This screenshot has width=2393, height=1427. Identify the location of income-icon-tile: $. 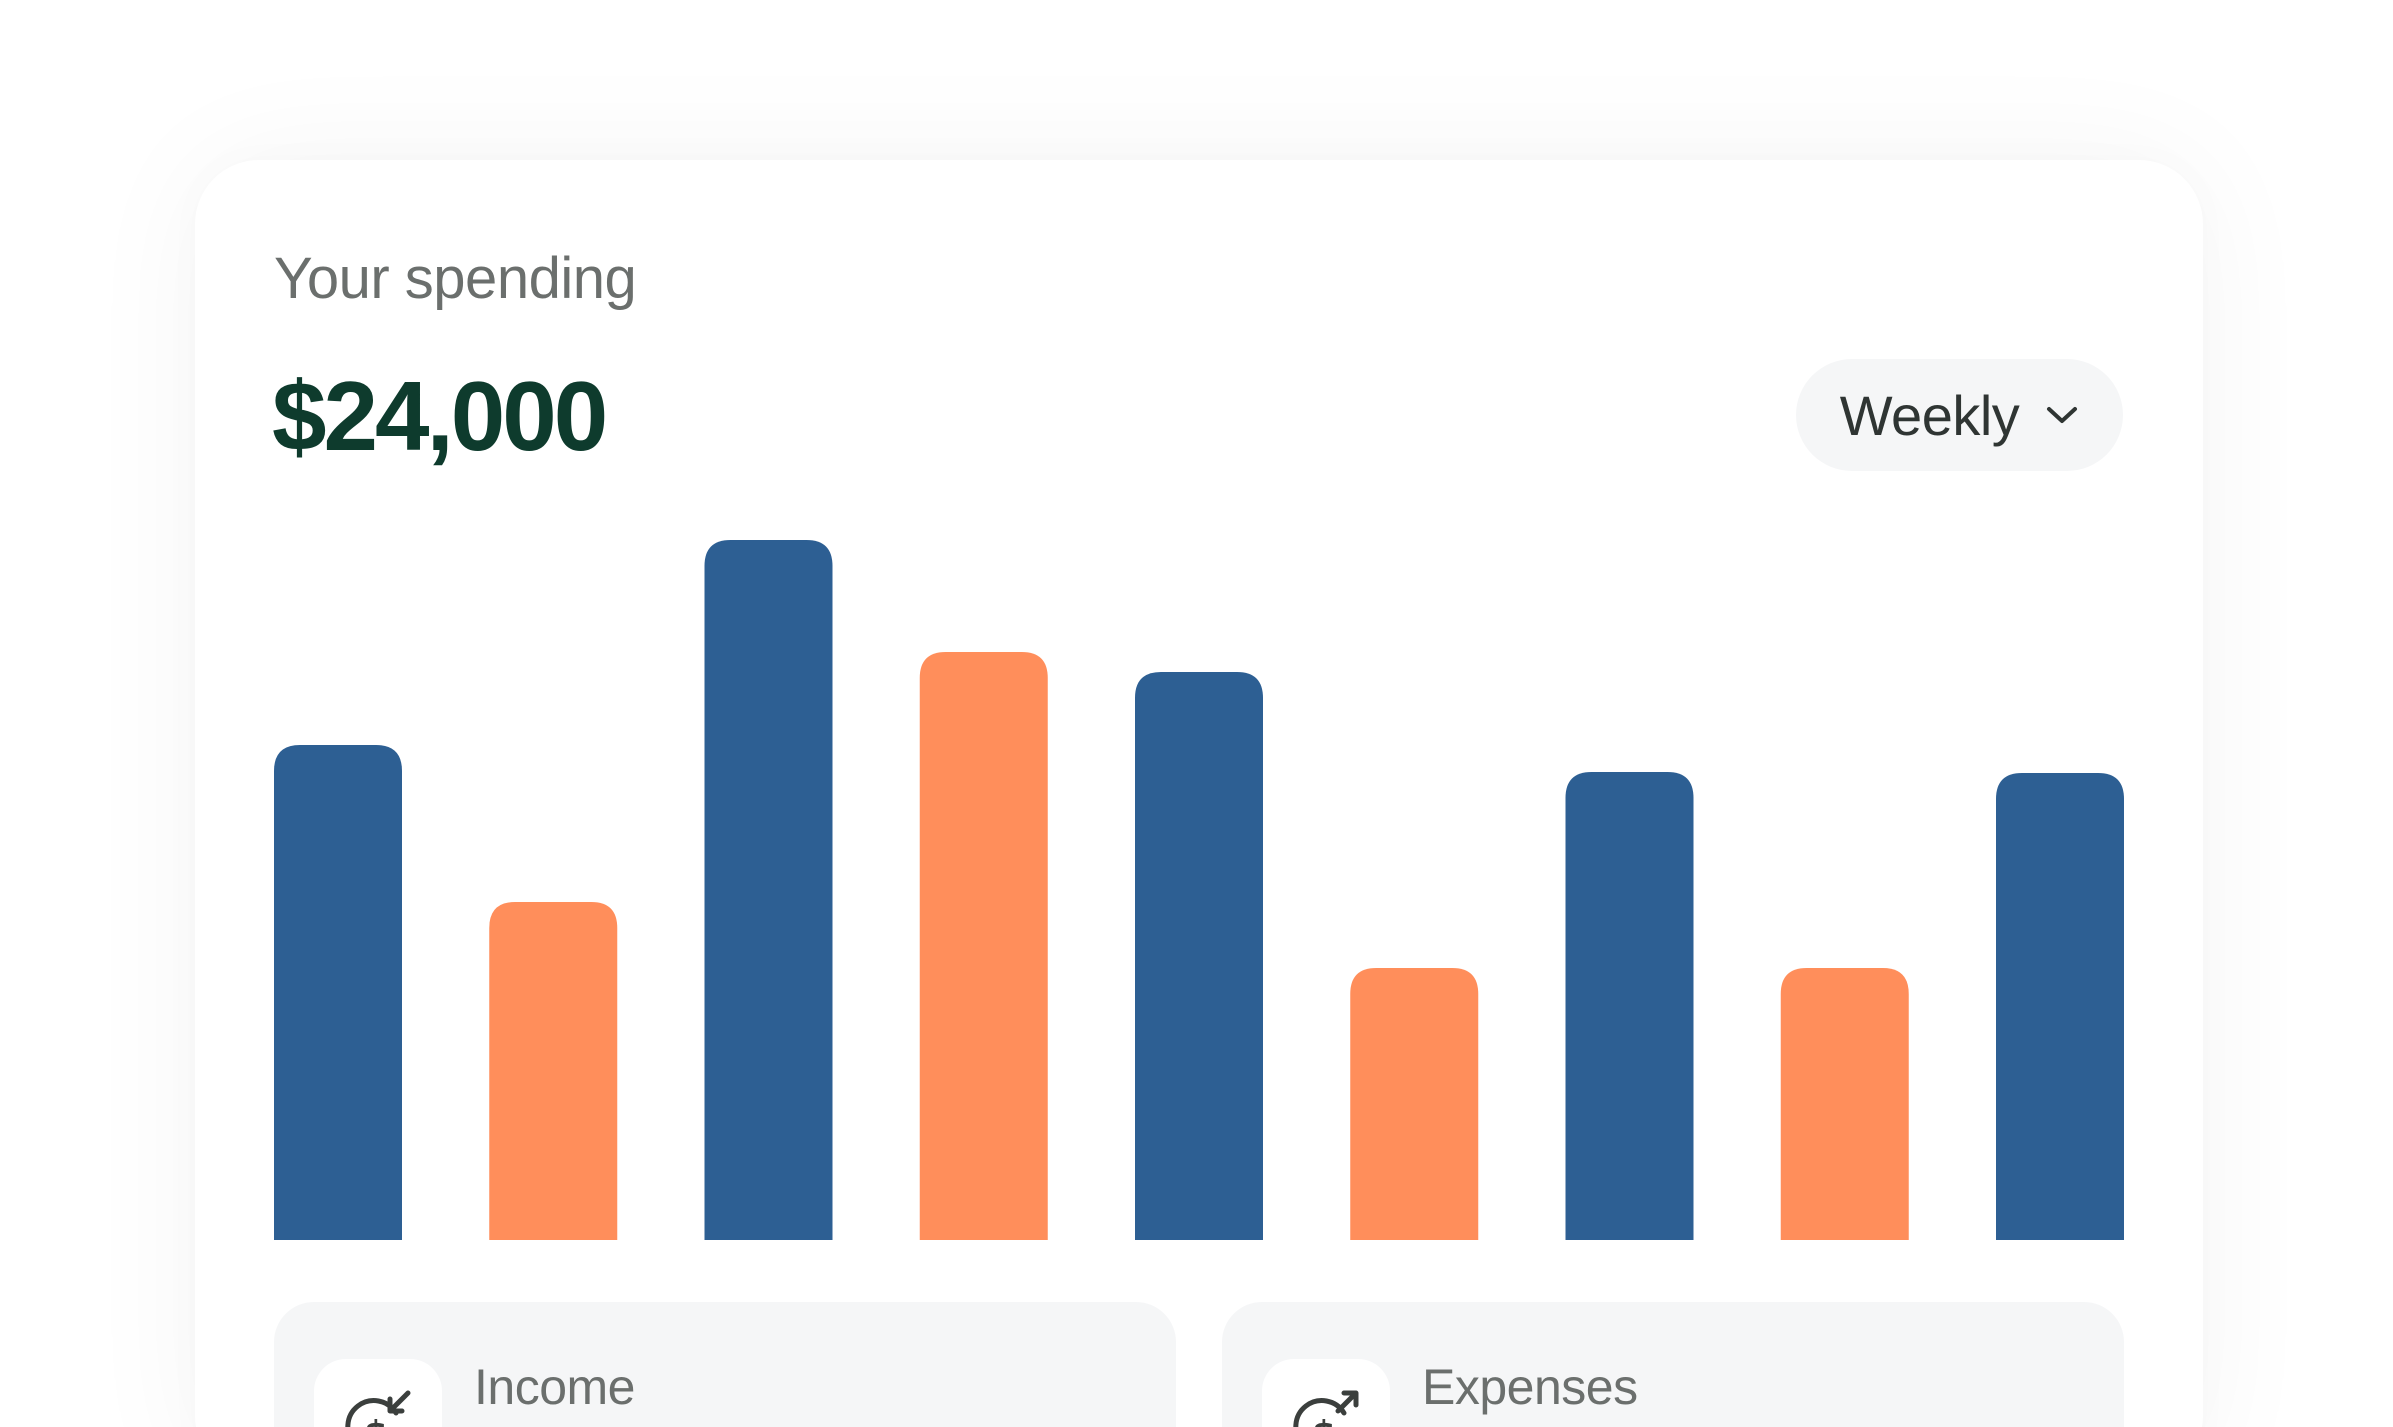
(378, 1393).